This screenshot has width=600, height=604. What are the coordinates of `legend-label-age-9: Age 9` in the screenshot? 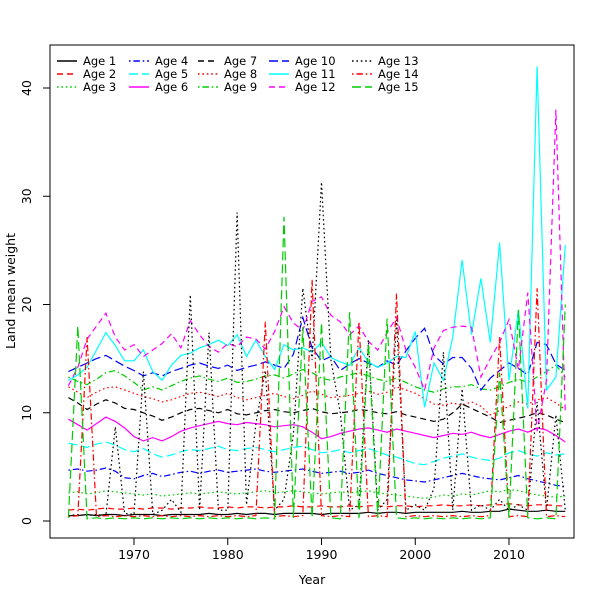 It's located at (240, 87).